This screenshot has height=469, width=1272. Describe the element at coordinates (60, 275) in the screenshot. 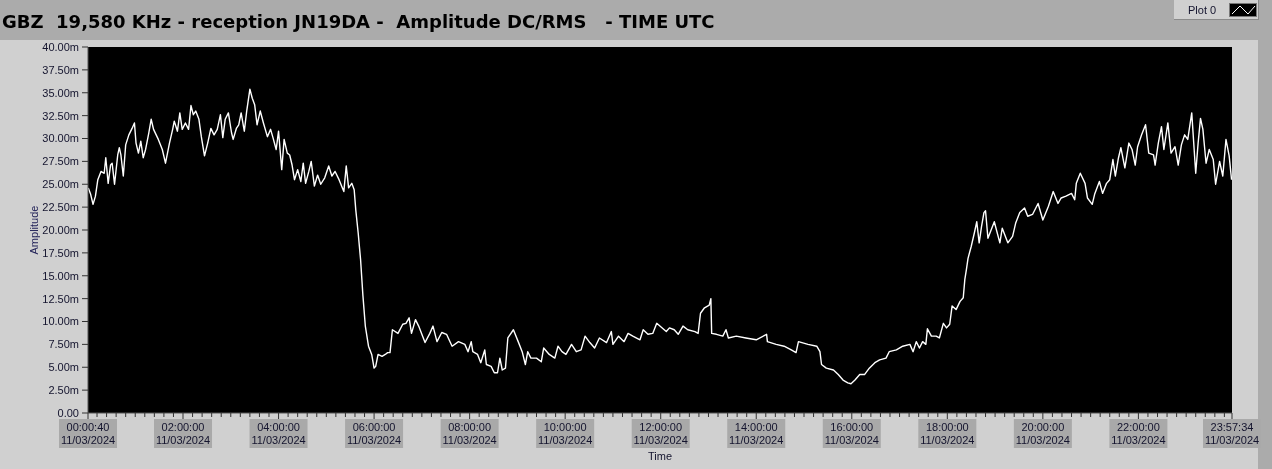

I see `y-tick-label: 15.00m` at that location.